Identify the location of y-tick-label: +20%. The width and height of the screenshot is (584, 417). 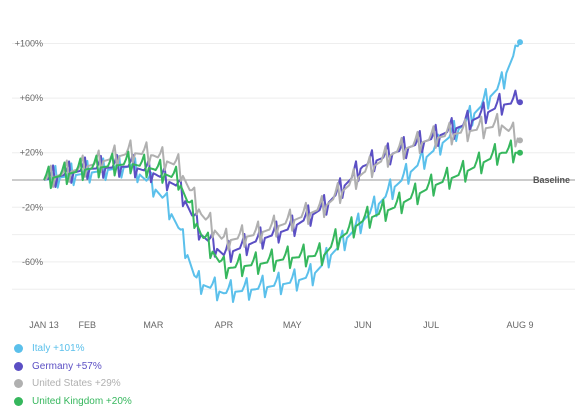
(31, 153).